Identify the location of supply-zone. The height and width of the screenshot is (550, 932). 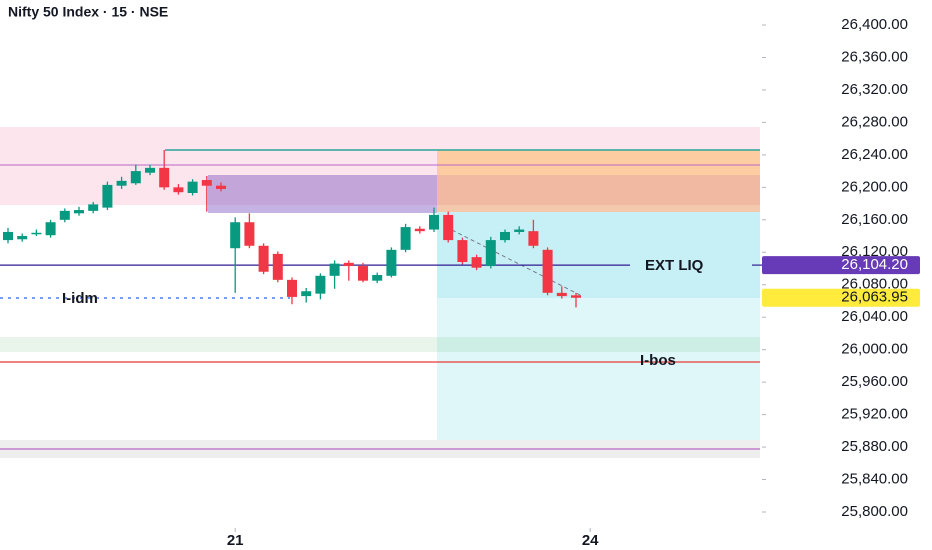
(598, 181).